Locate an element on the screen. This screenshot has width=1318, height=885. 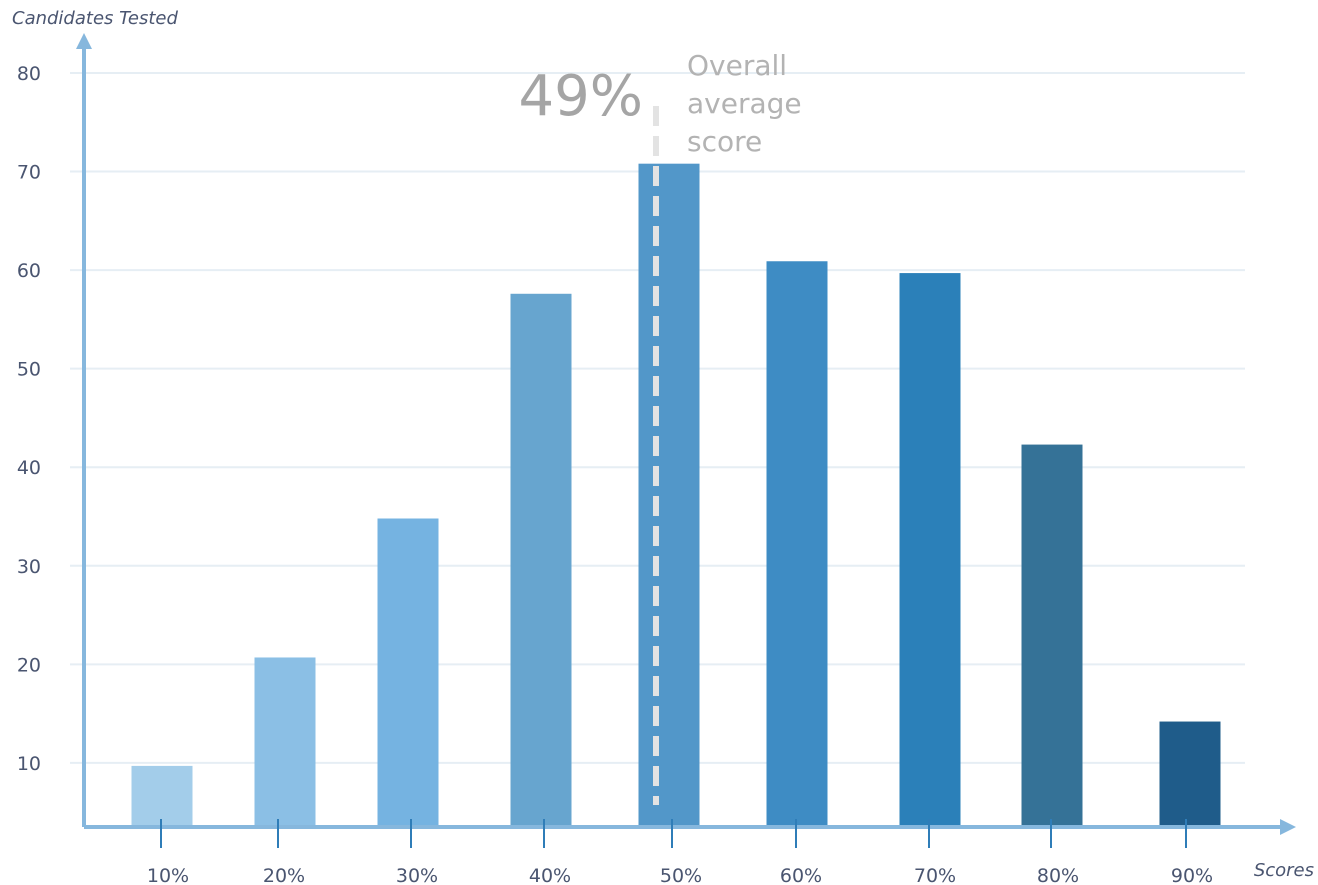
y-axis-title: Candidates Tested is located at coordinates (95, 18).